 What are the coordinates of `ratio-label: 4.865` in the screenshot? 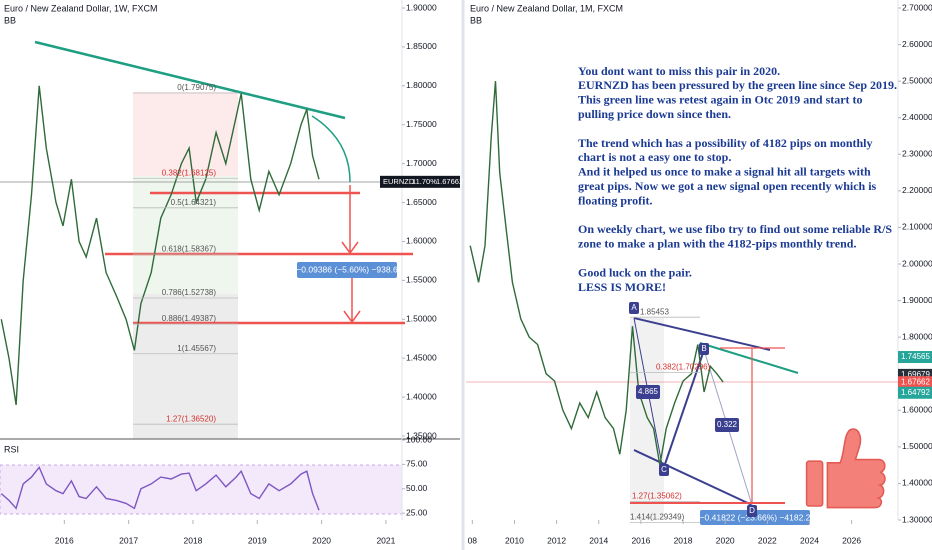 It's located at (648, 391).